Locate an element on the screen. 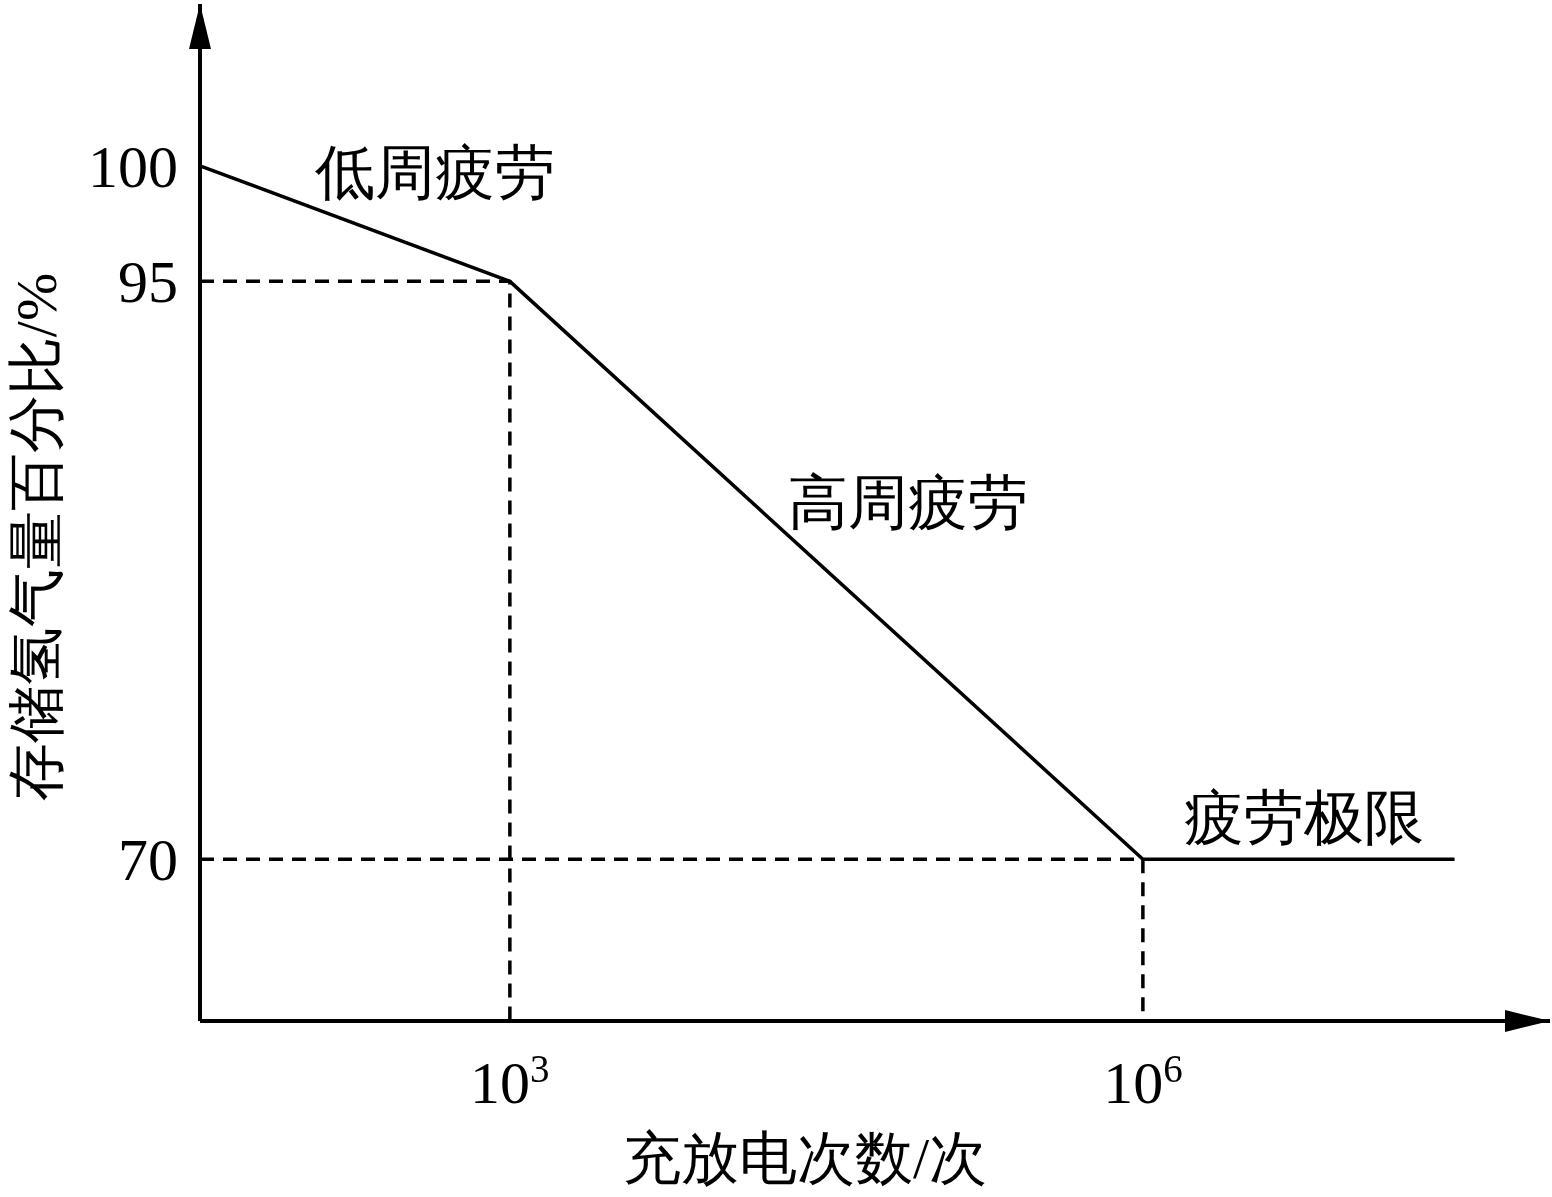 This screenshot has height=1197, width=1552. x-axis-title: 充放电次数/次 is located at coordinates (805, 1158).